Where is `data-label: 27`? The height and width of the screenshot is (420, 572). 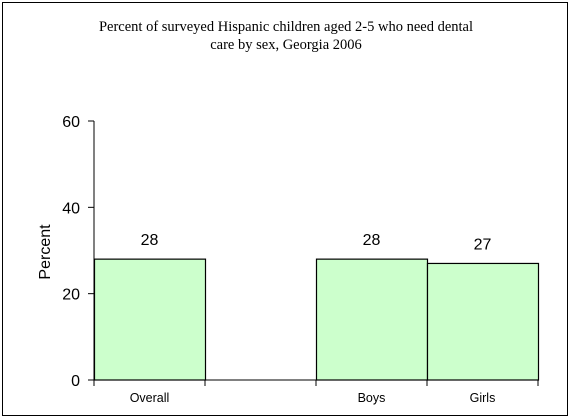
data-label: 27 is located at coordinates (483, 244).